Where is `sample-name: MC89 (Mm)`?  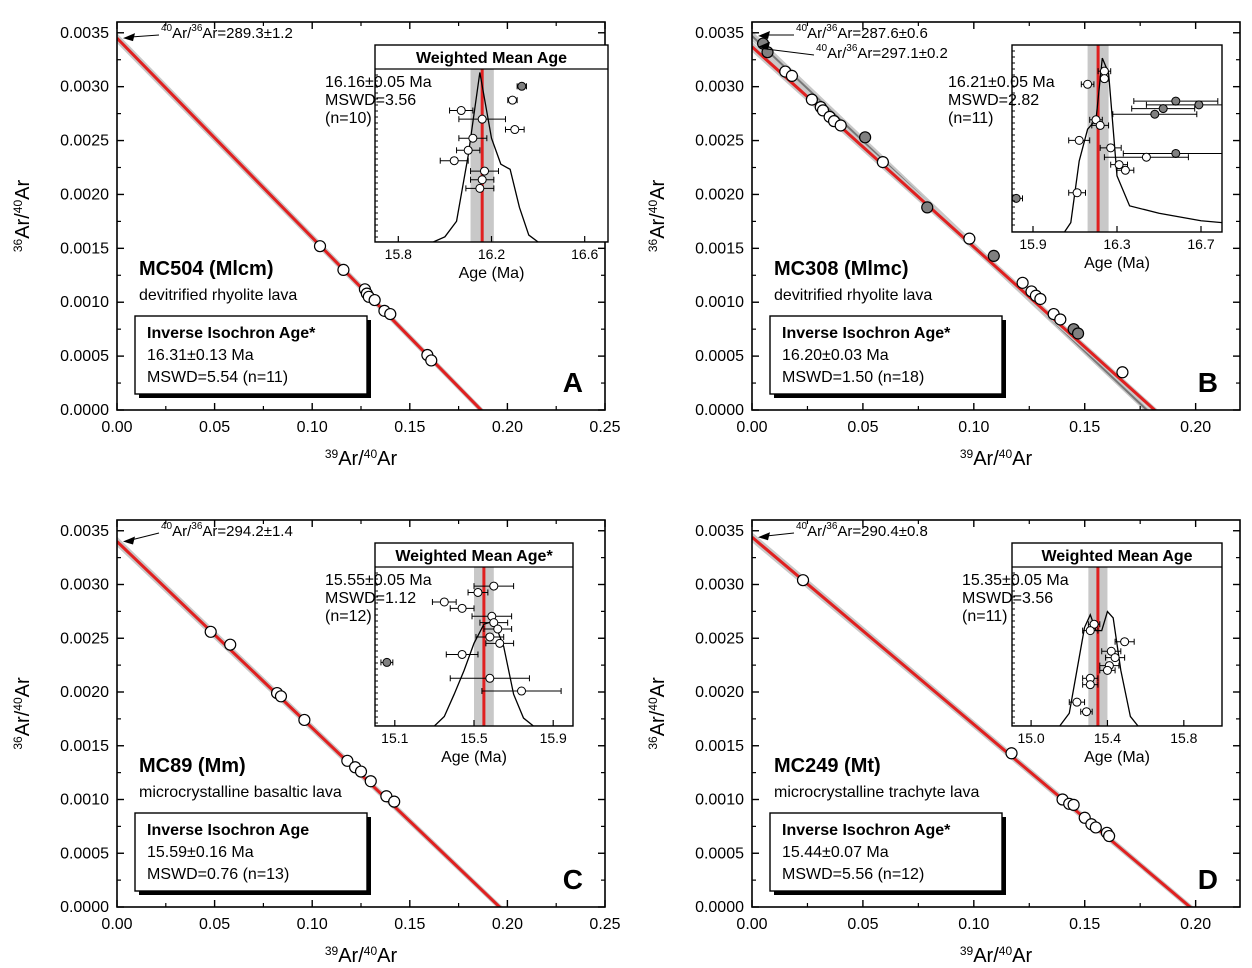
sample-name: MC89 (Mm) is located at coordinates (192, 766).